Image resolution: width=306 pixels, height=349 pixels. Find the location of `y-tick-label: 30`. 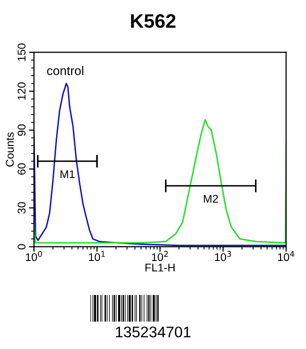

y-tick-label: 30 is located at coordinates (22, 208).